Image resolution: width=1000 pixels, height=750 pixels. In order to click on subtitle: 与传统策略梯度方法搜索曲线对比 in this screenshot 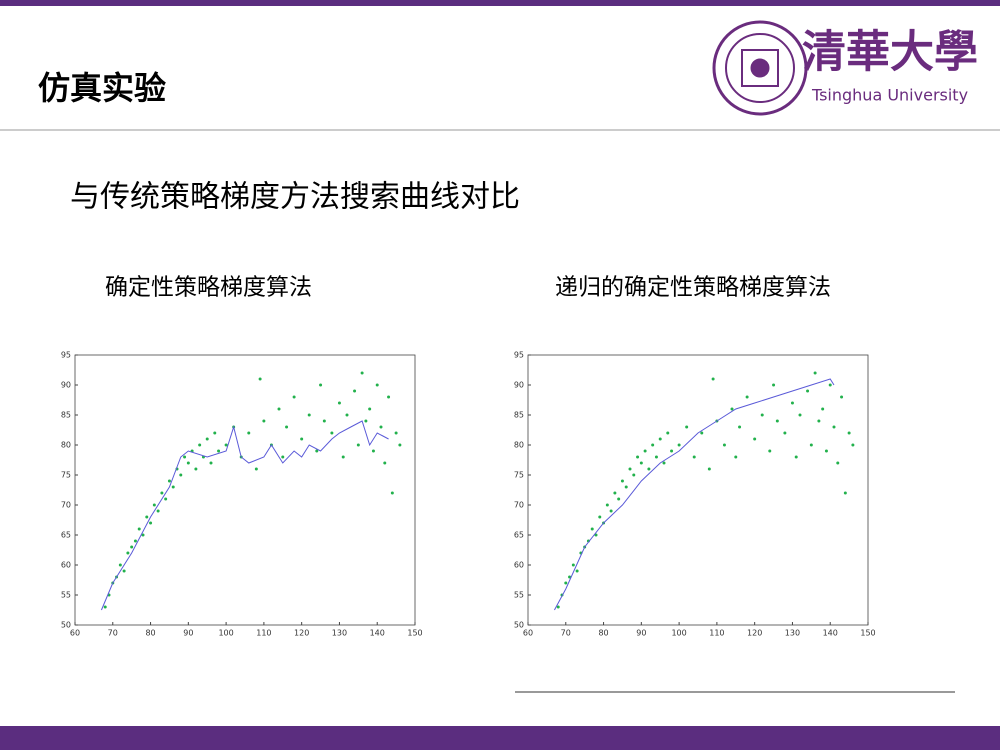, I will do `click(295, 197)`.